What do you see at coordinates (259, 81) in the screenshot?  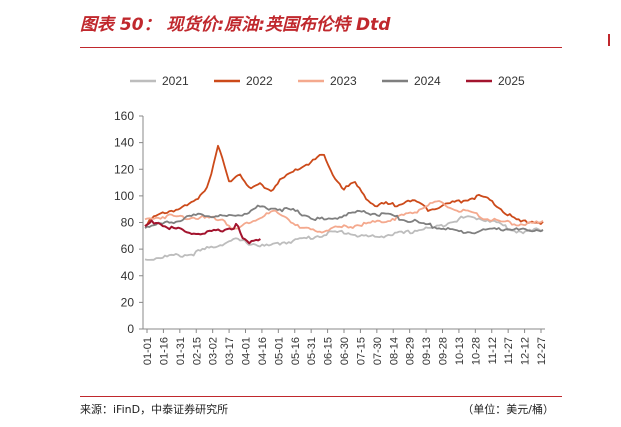 I see `legend-label-2022: 2022` at bounding box center [259, 81].